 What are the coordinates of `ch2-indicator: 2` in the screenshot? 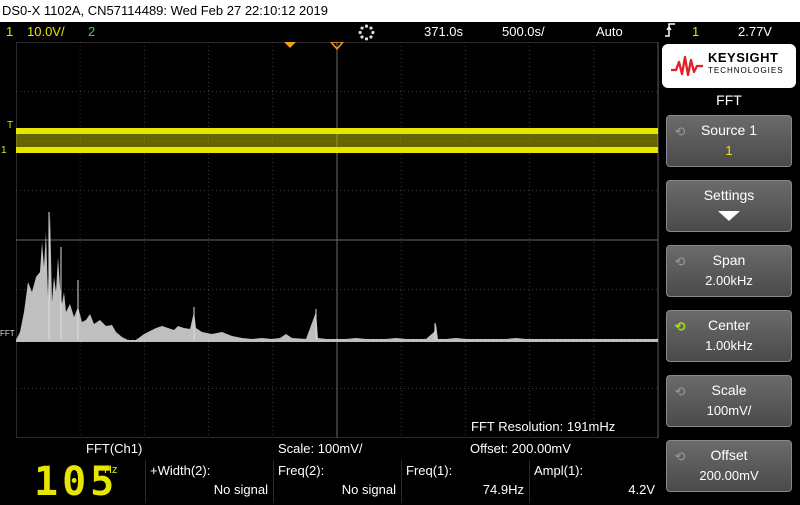 It's located at (92, 31).